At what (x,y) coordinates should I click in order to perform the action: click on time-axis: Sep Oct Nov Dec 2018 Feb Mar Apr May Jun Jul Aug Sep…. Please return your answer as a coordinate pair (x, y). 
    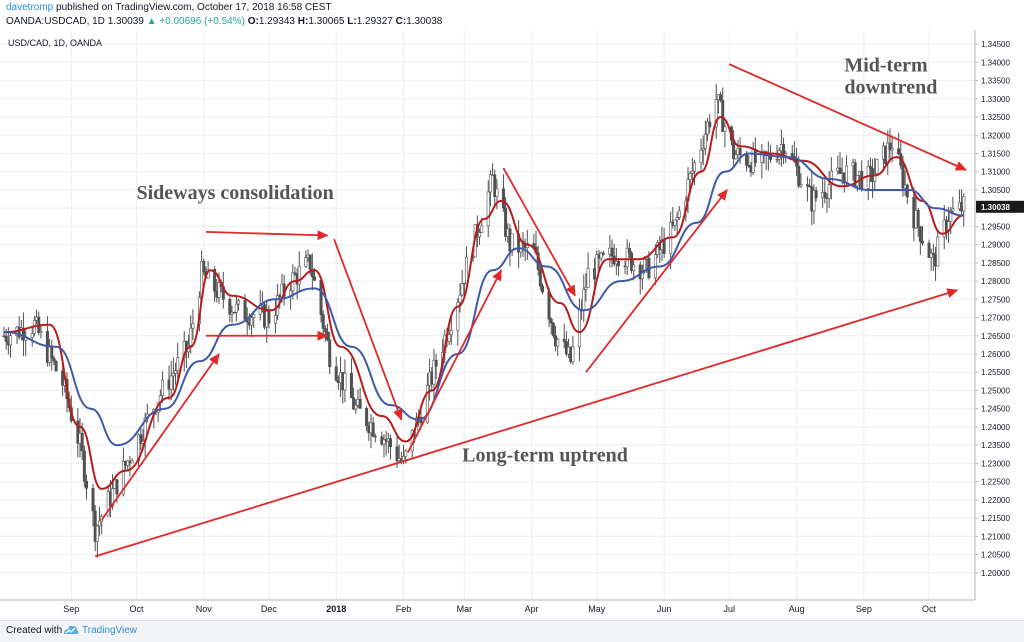
    Looking at the image, I should click on (499, 609).